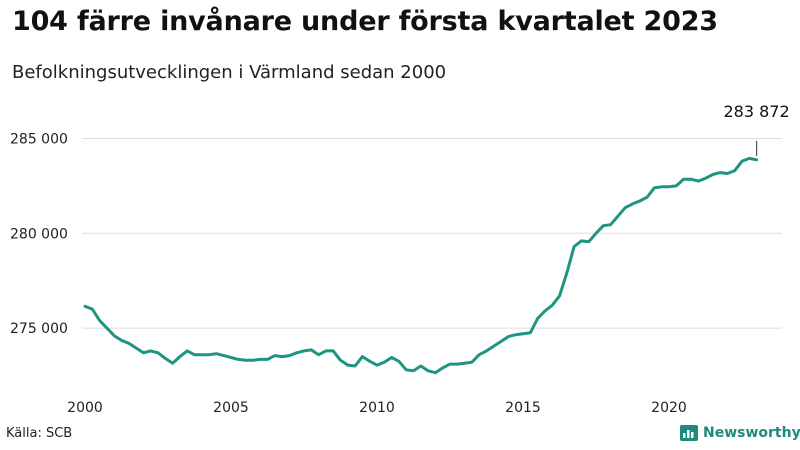  I want to click on y-axis-ticks: 275 000 280 000 285 000, so click(39, 234).